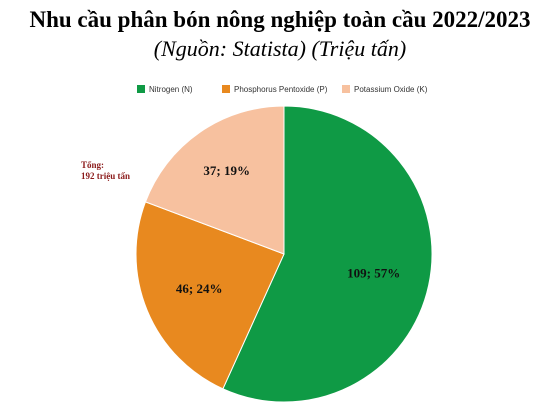  Describe the element at coordinates (288, 229) in the screenshot. I see `pie-labels: 109; 57% 46; 24% 37; 19%` at that location.